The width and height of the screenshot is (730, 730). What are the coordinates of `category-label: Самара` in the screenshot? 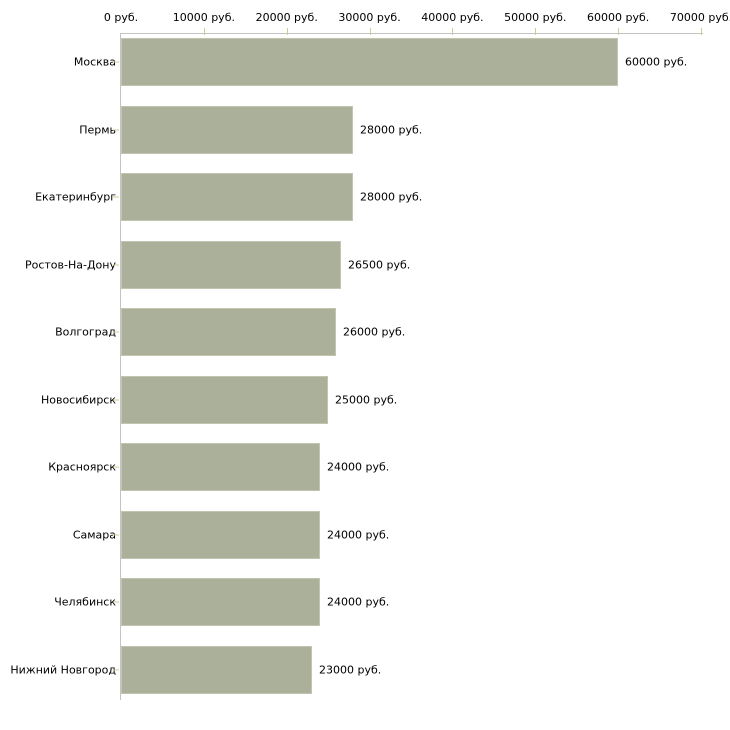 It's located at (94, 534).